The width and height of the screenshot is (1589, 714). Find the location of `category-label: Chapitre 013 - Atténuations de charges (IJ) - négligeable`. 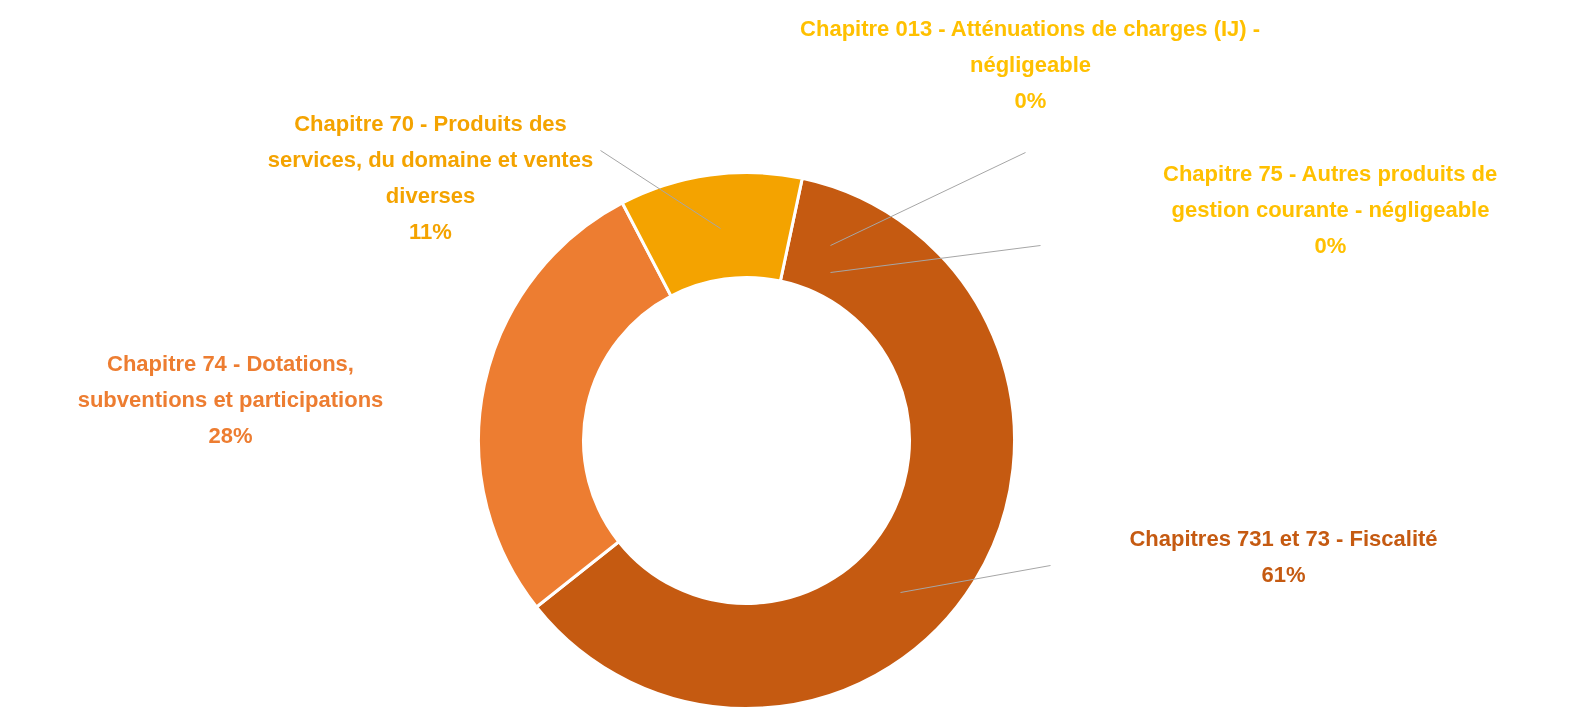

category-label: Chapitre 013 - Atténuations de charges (IJ) - négligeable is located at coordinates (1030, 46).